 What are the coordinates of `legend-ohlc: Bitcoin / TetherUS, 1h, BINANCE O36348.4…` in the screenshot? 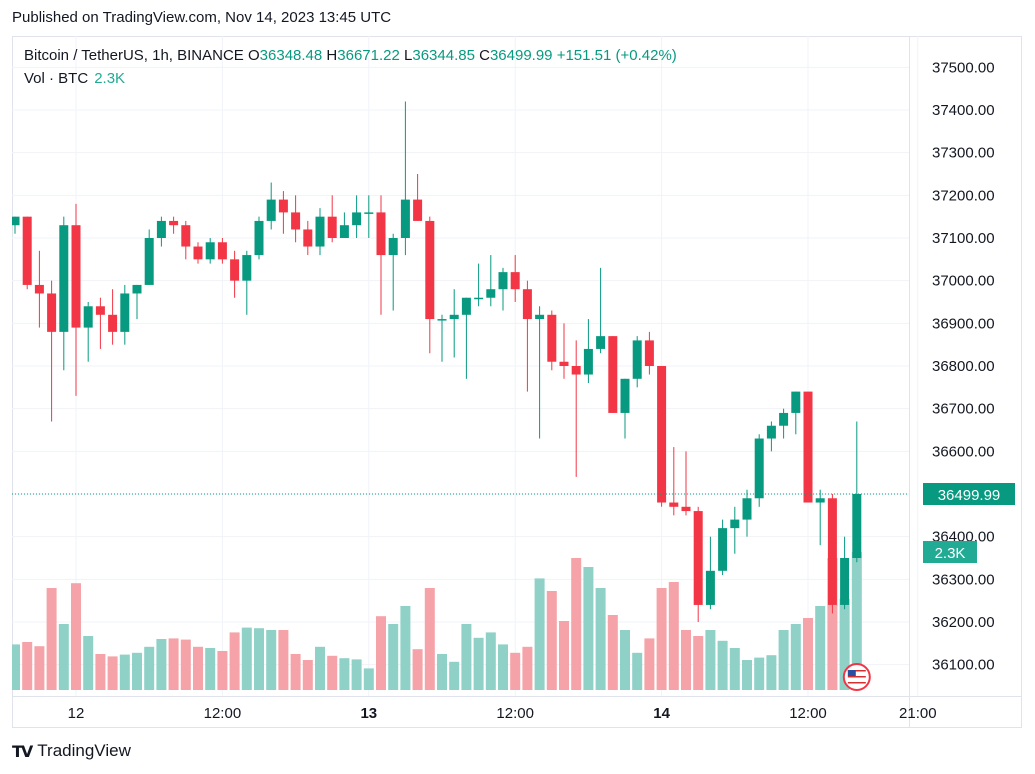 It's located at (350, 55).